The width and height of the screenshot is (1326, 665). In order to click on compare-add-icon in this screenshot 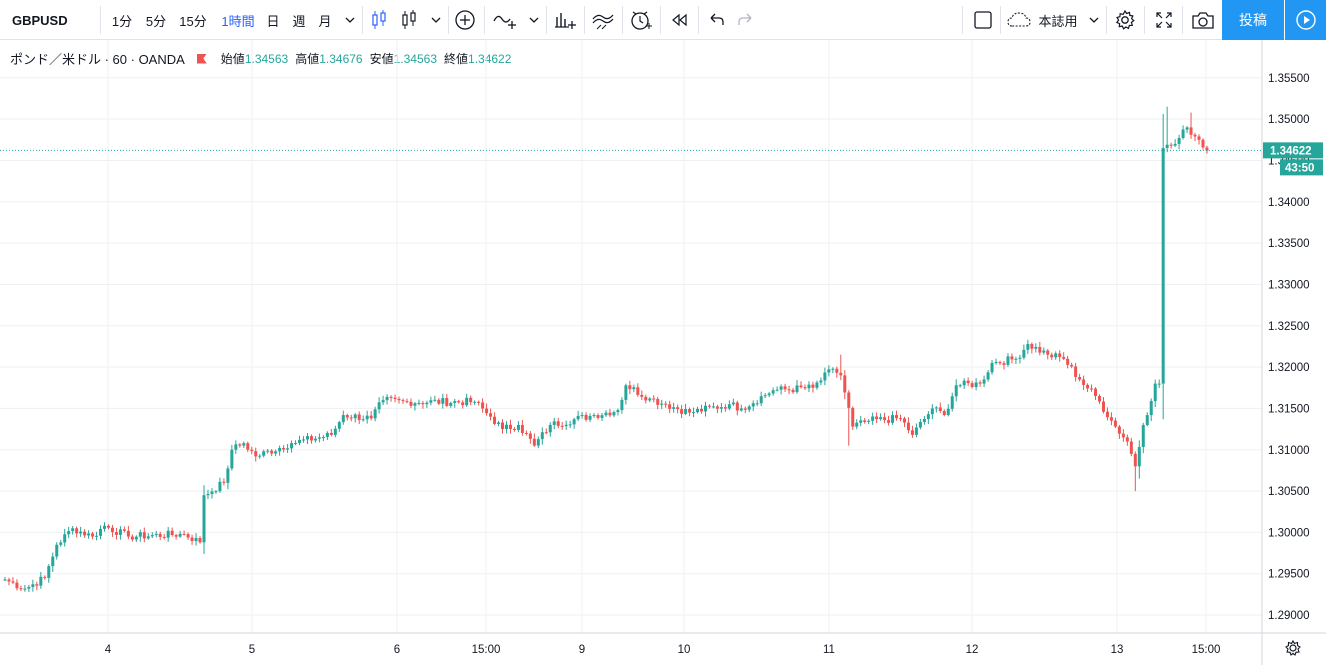, I will do `click(465, 20)`.